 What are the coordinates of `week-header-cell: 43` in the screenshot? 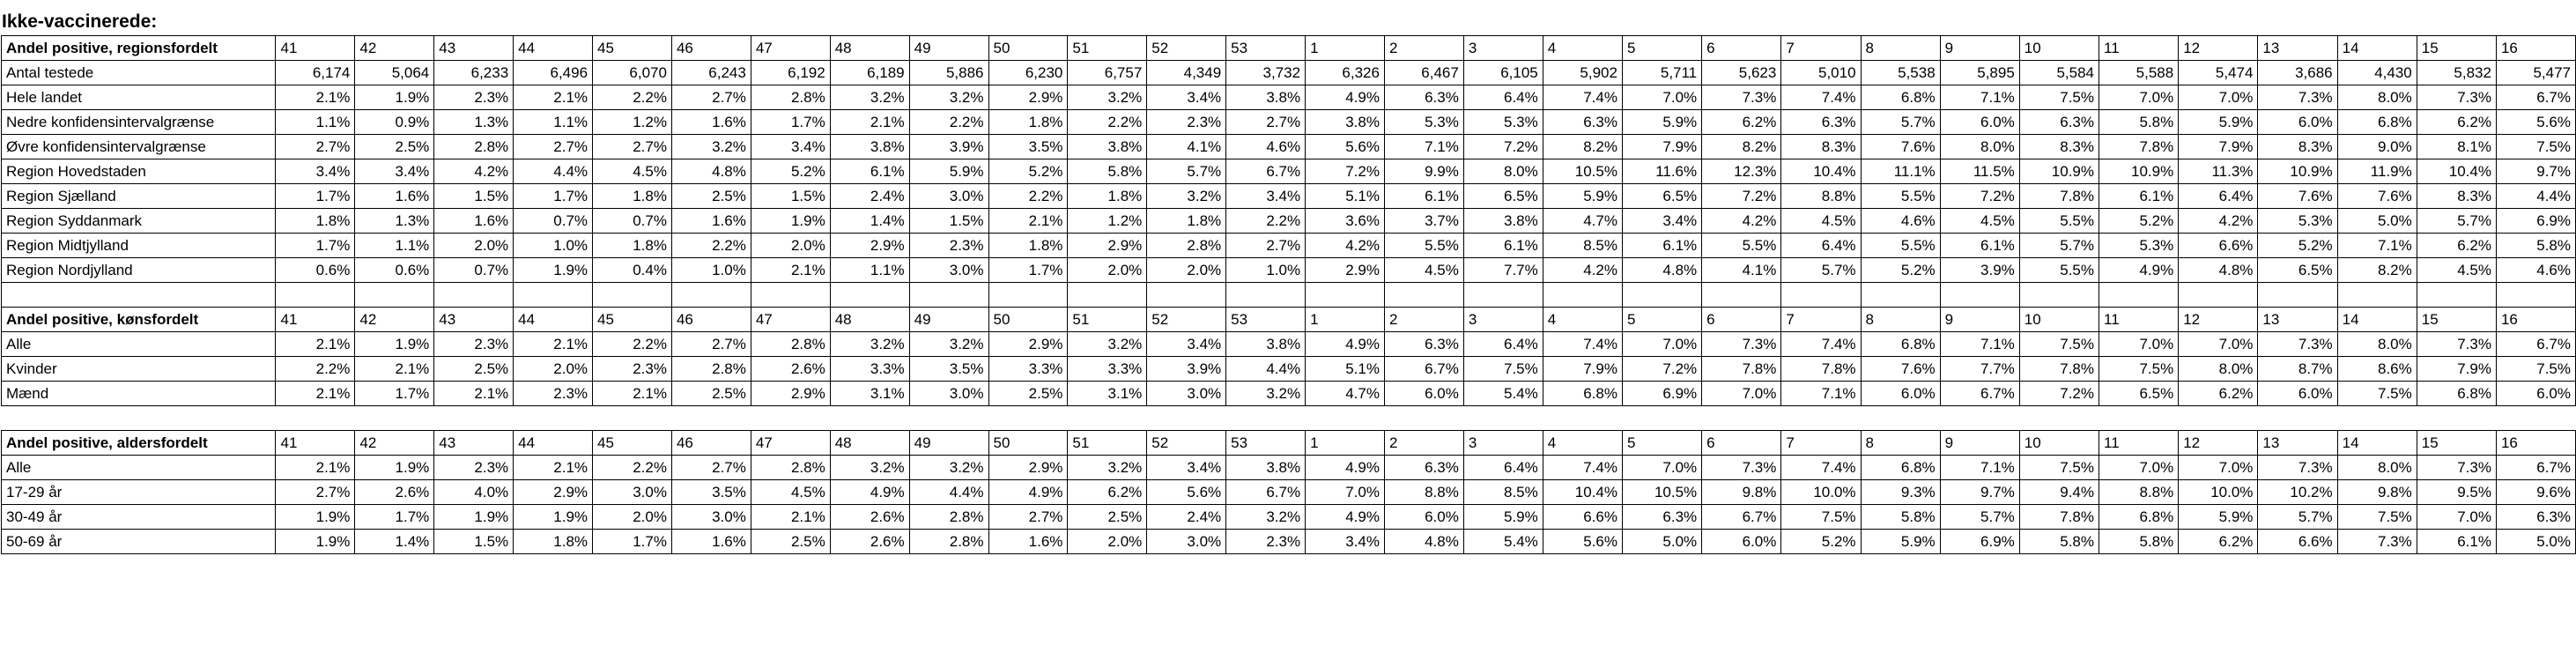 It's located at (474, 319).